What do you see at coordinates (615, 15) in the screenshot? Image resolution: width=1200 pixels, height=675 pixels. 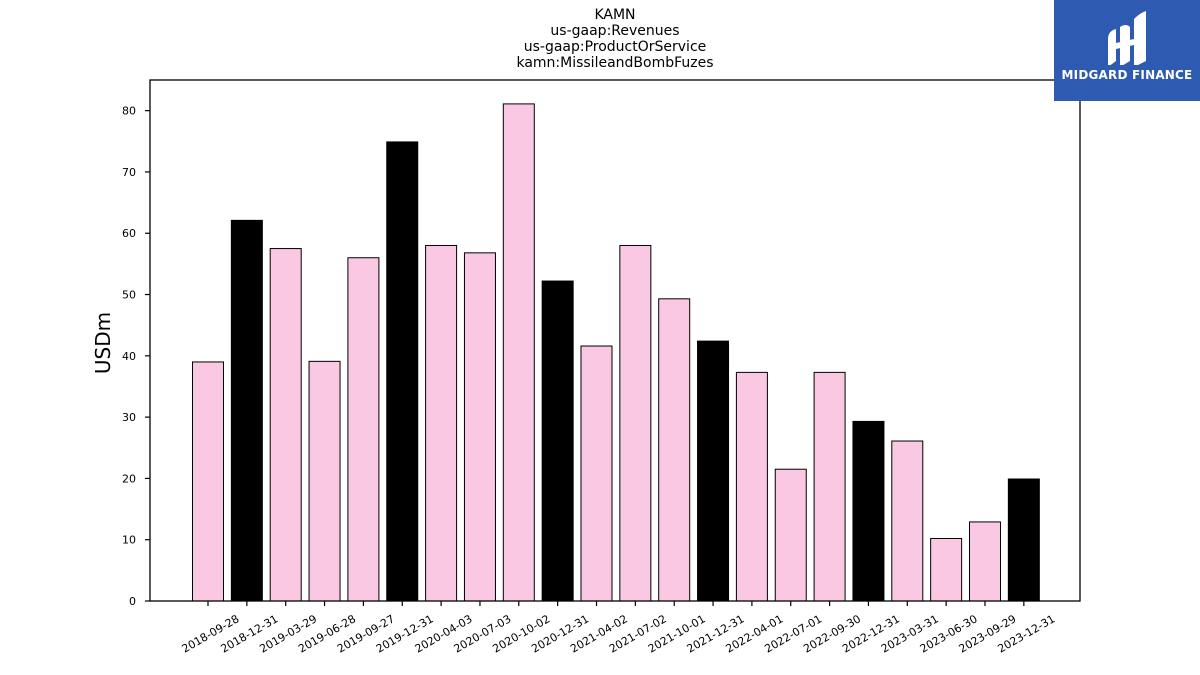 I see `title-line-ticker: KAMN` at bounding box center [615, 15].